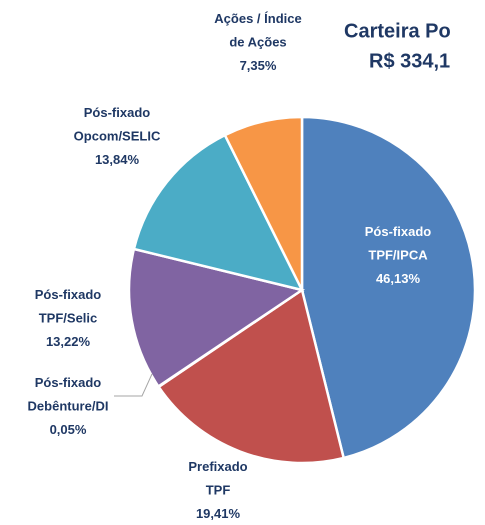 The height and width of the screenshot is (525, 485). I want to click on value-label: 13,84%, so click(117, 159).